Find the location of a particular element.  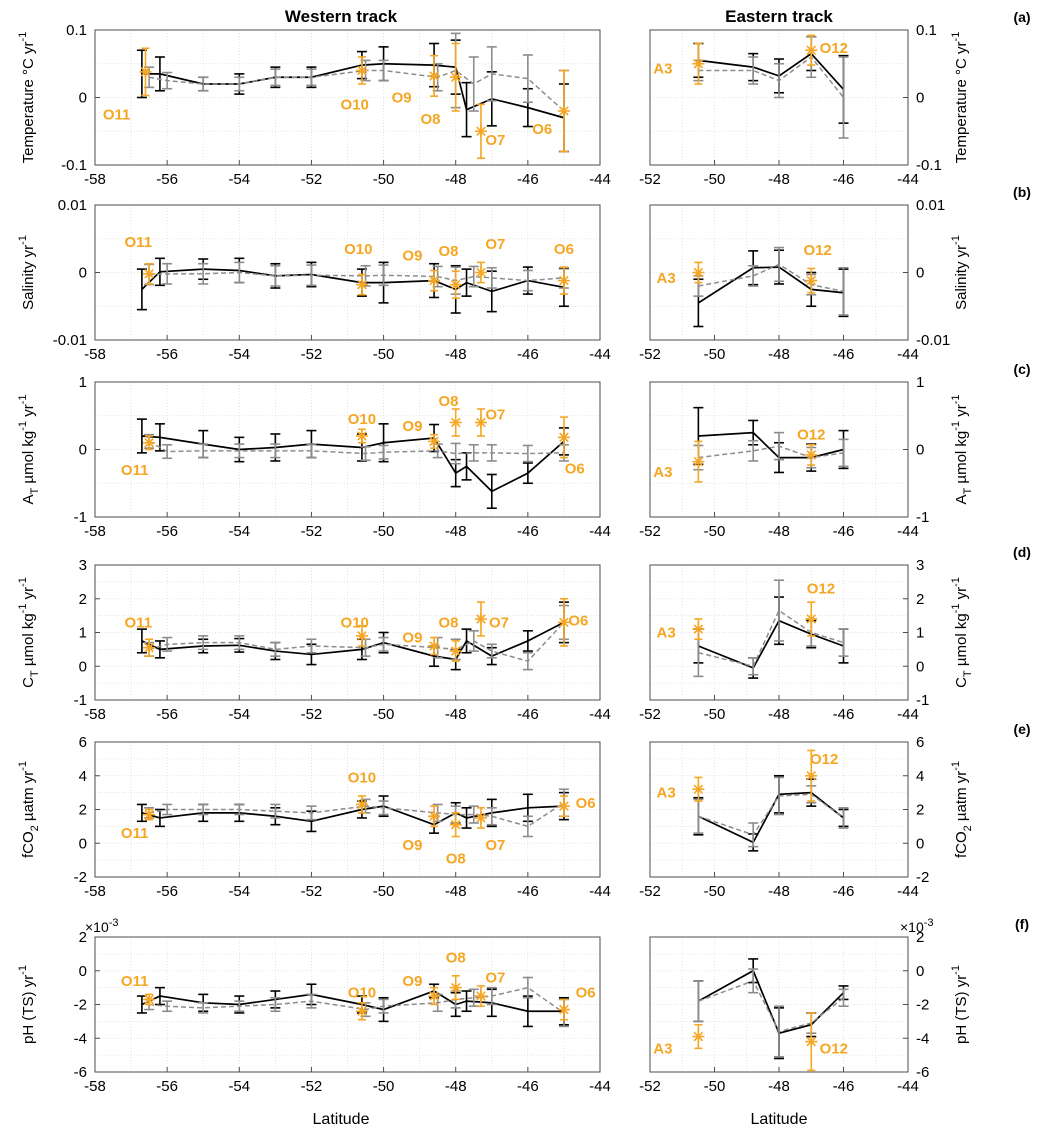

station-label: O10 is located at coordinates (362, 993).